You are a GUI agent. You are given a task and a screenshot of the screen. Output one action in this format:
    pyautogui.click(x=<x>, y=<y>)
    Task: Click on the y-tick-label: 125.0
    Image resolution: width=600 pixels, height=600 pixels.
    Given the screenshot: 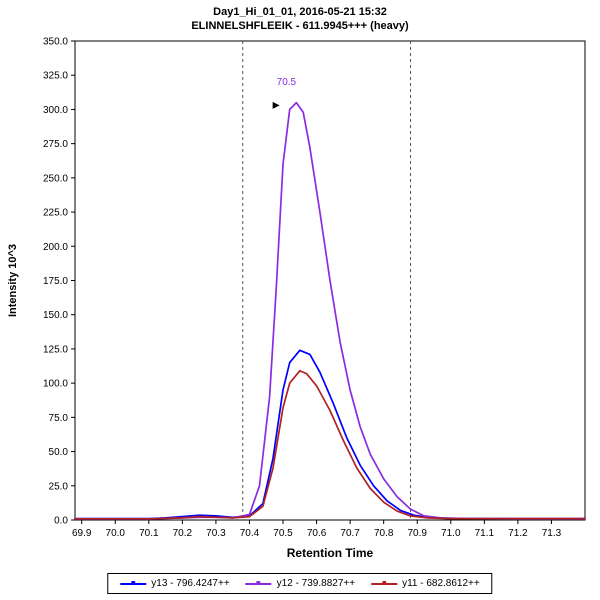 What is the action you would take?
    pyautogui.click(x=55, y=349)
    